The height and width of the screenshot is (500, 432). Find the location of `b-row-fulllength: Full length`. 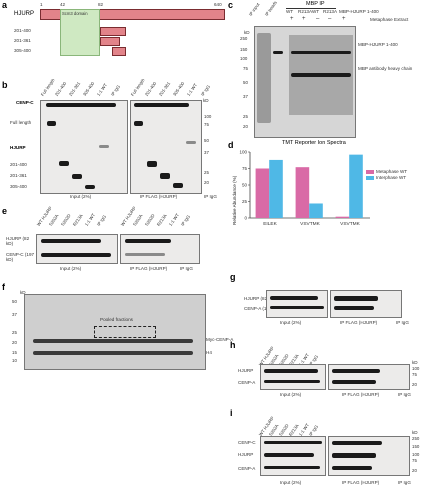

b-row-fulllength: Full length is located at coordinates (21, 122).